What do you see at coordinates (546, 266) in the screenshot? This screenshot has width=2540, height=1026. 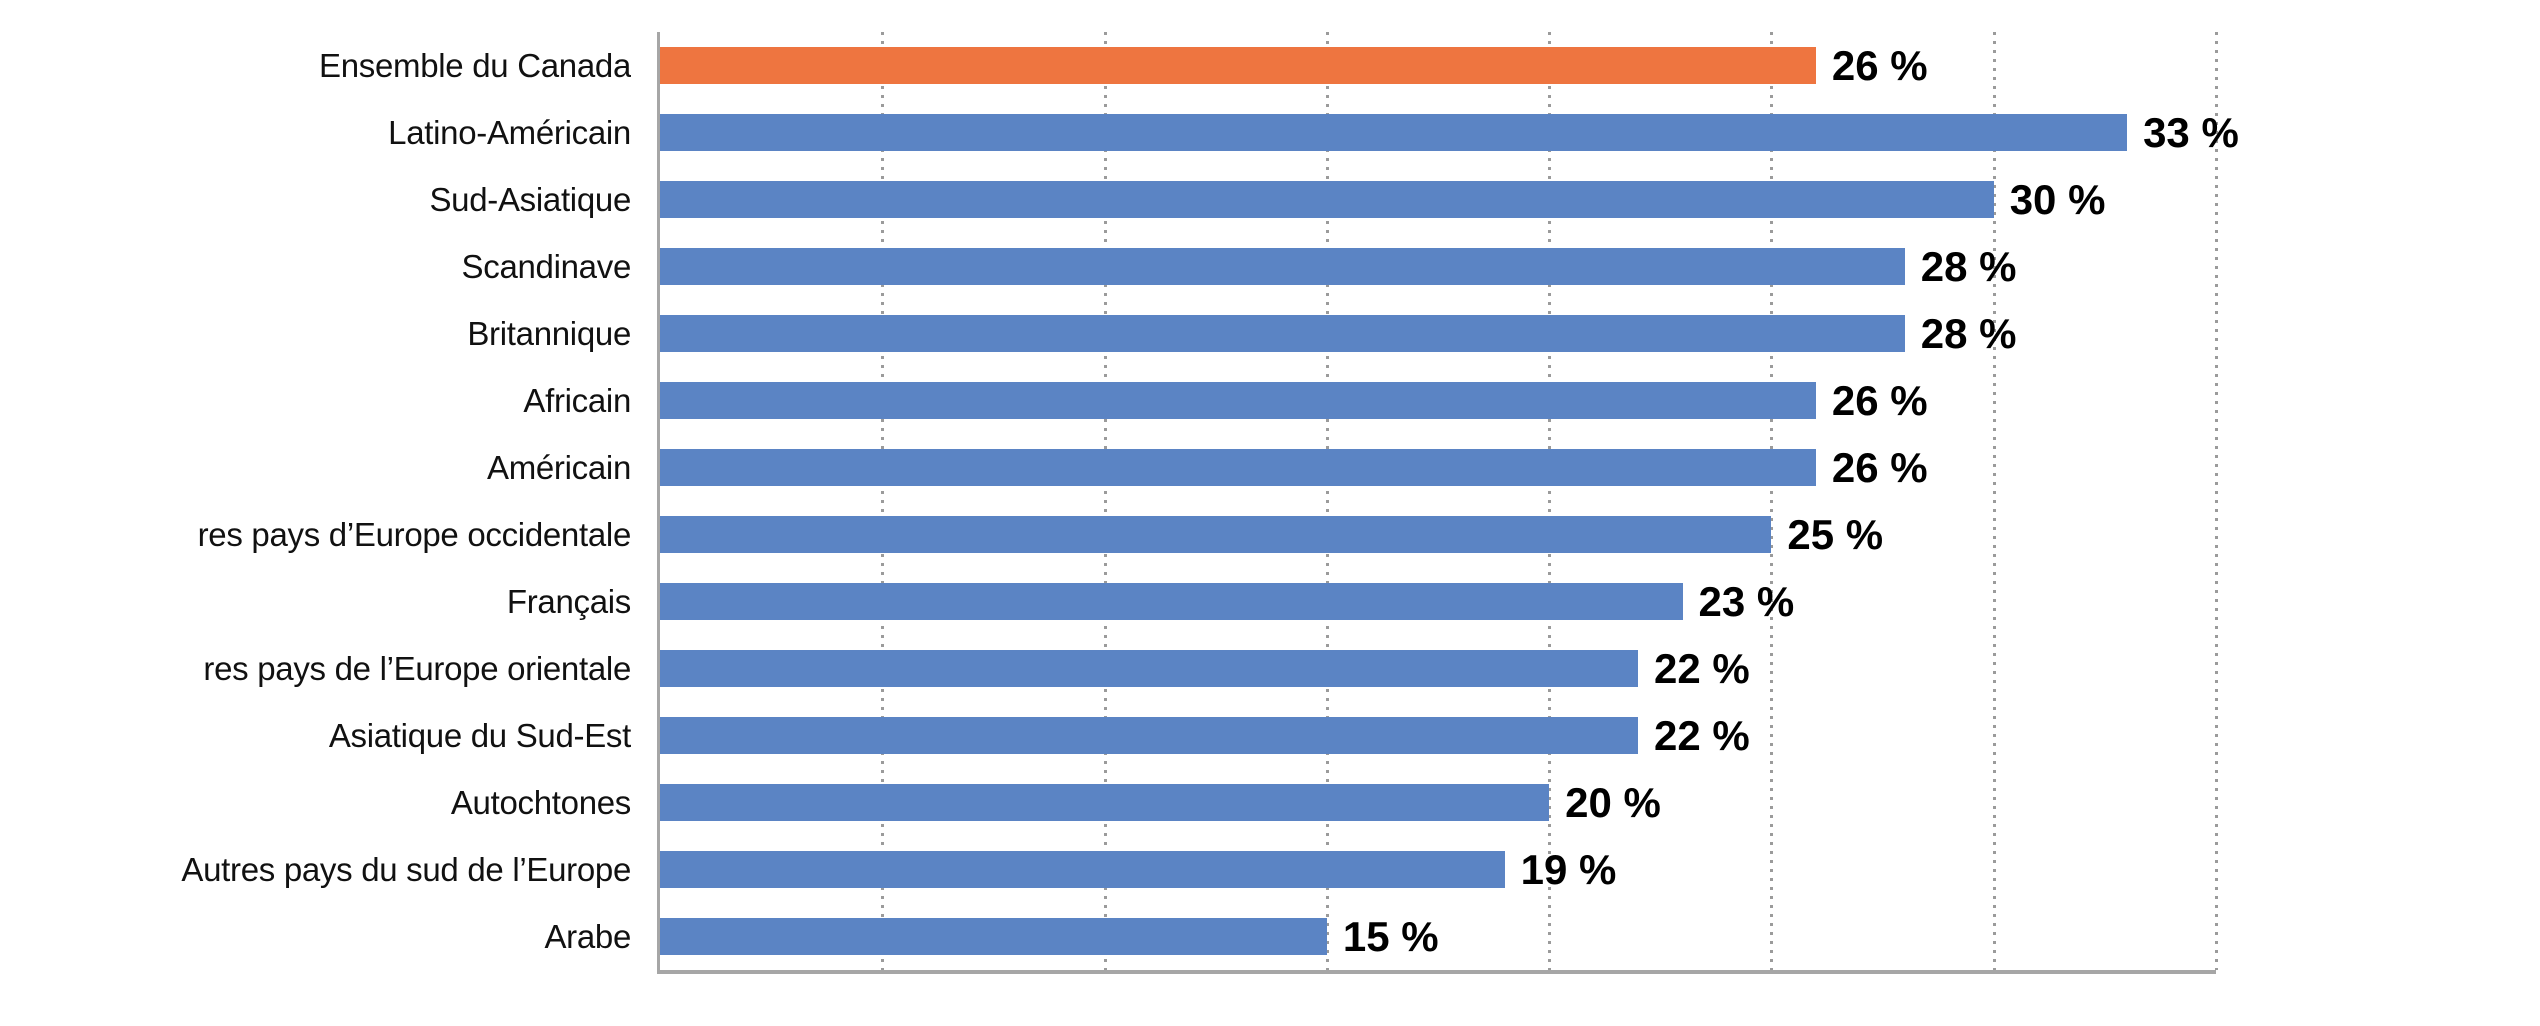 I see `category-label: Scandinave` at bounding box center [546, 266].